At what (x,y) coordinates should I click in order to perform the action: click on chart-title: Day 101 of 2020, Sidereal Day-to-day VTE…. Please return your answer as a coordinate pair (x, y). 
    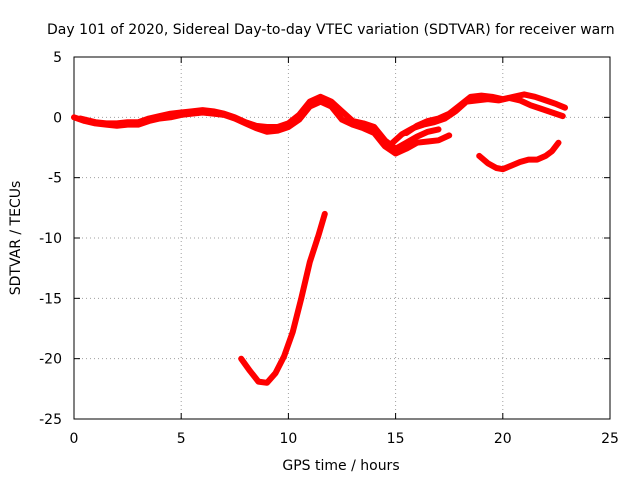
    Looking at the image, I should click on (331, 30).